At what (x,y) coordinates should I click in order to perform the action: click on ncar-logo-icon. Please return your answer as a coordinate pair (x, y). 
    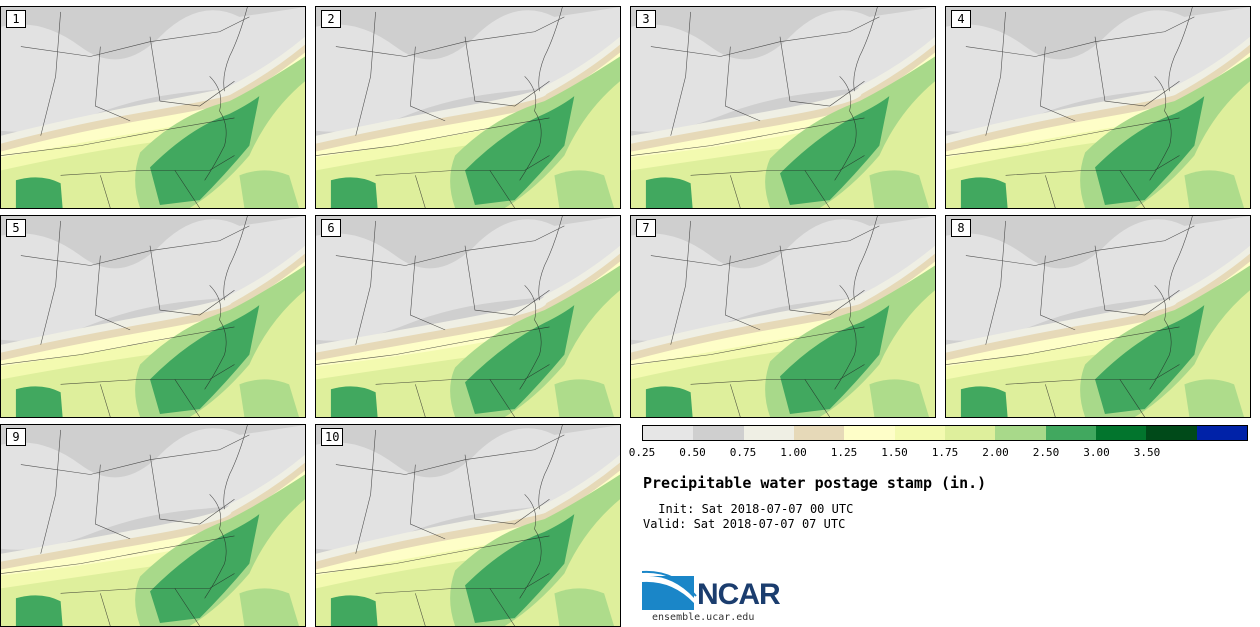
    Looking at the image, I should click on (669, 590).